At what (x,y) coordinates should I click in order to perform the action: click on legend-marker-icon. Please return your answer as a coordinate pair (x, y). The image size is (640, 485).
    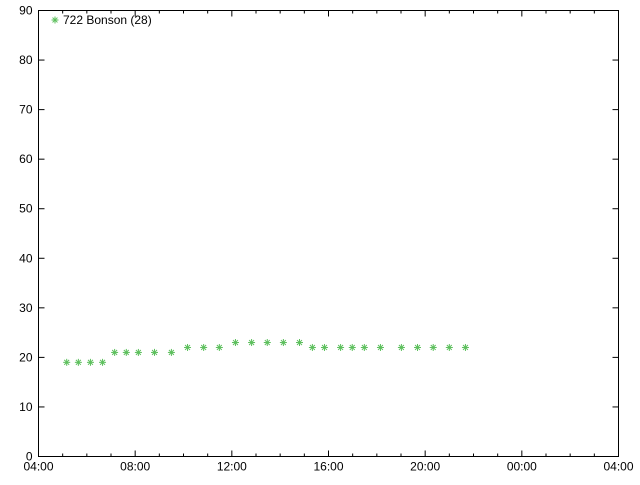
    Looking at the image, I should click on (55, 20).